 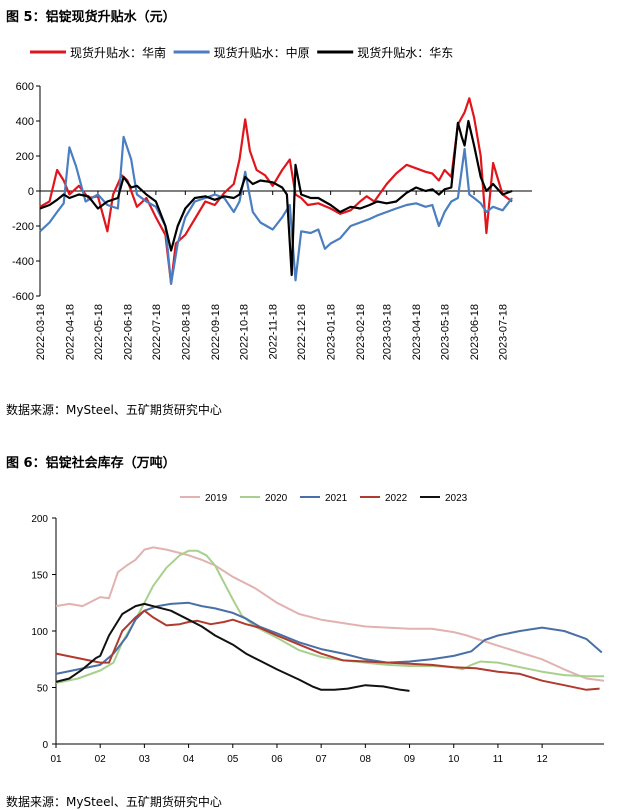 What do you see at coordinates (114, 802) in the screenshot?
I see `figure-6-source: 数据来源：MySteel、五矿期货研究中心` at bounding box center [114, 802].